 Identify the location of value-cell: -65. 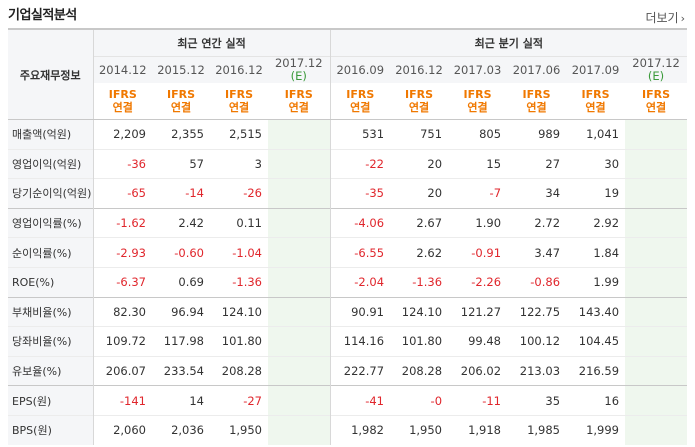
(122, 193).